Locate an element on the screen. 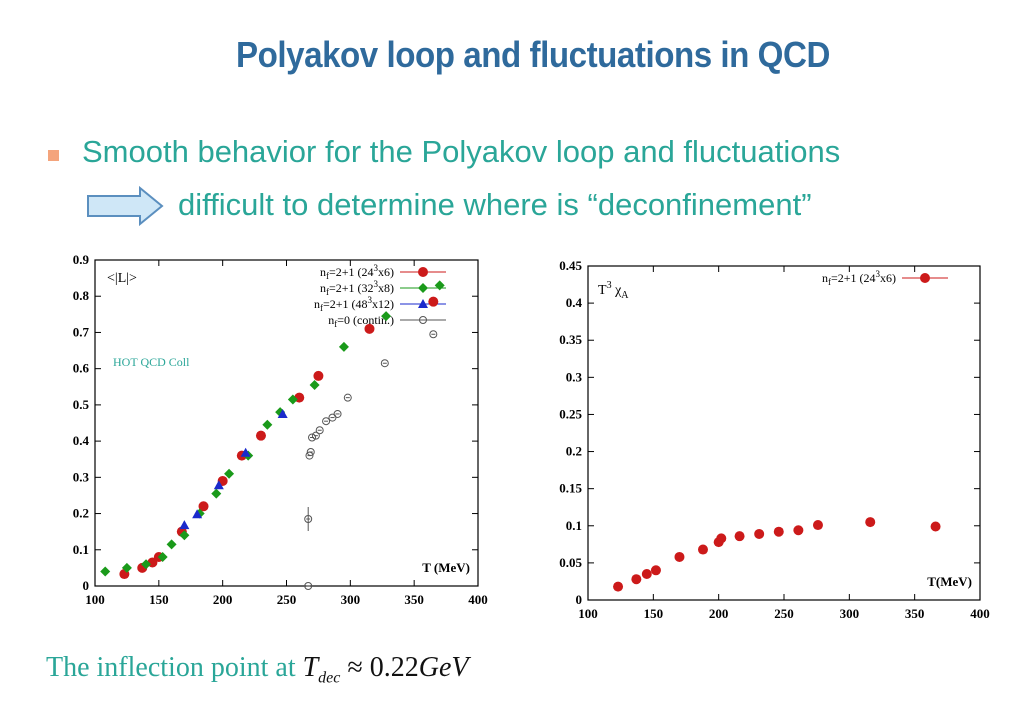 This screenshot has height=708, width=1023. y-tick-label: 0.25 is located at coordinates (570, 413).